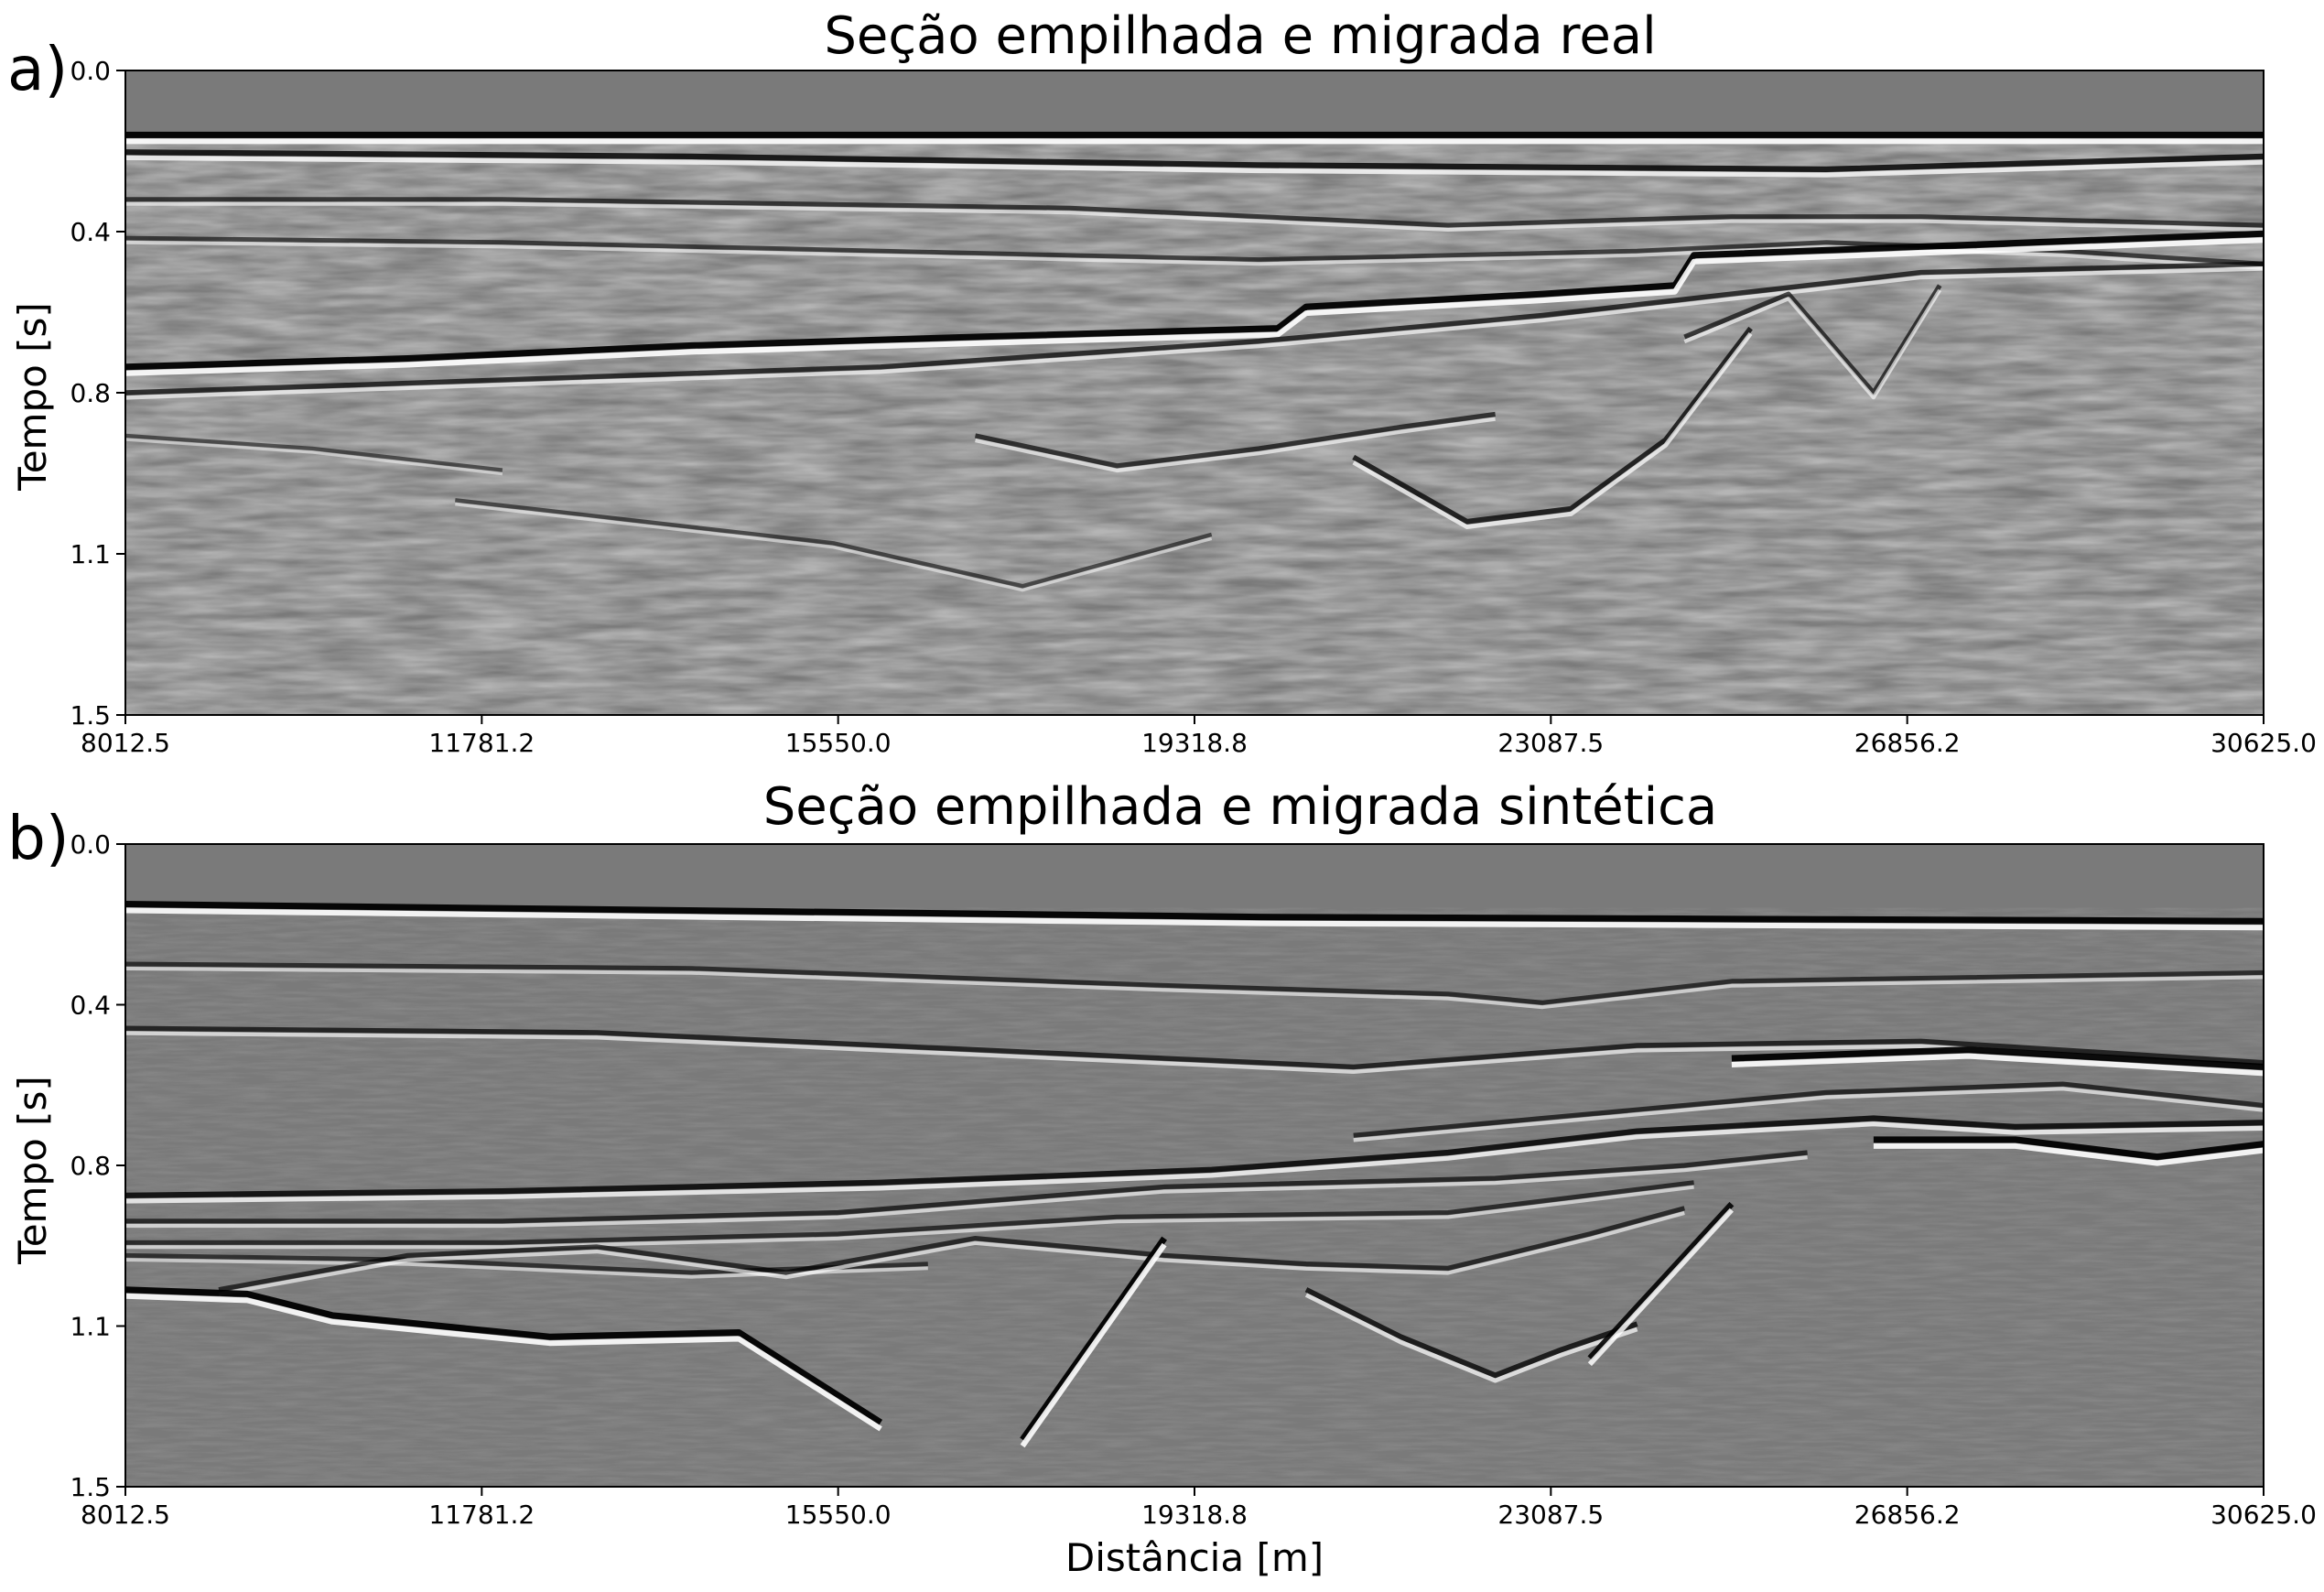 Image resolution: width=2324 pixels, height=1592 pixels. What do you see at coordinates (37, 69) in the screenshot?
I see `panel-label: a)` at bounding box center [37, 69].